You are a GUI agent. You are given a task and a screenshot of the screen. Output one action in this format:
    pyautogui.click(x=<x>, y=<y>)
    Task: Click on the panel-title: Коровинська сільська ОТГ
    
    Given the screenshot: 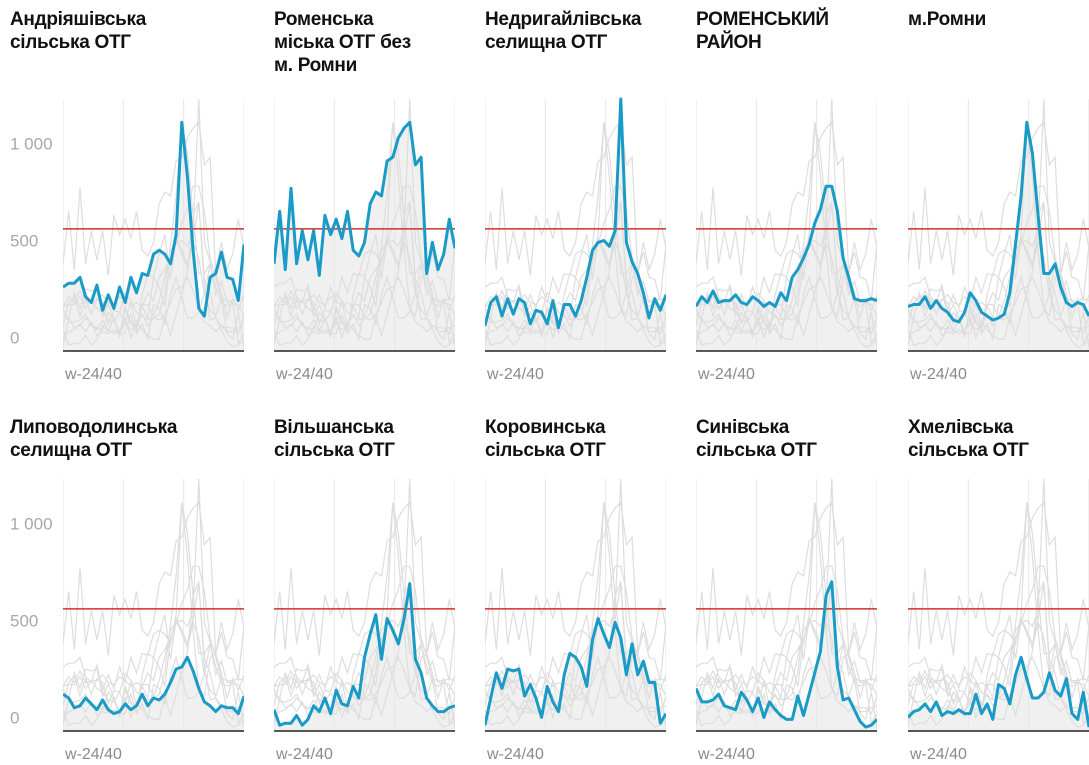 What is the action you would take?
    pyautogui.click(x=545, y=439)
    